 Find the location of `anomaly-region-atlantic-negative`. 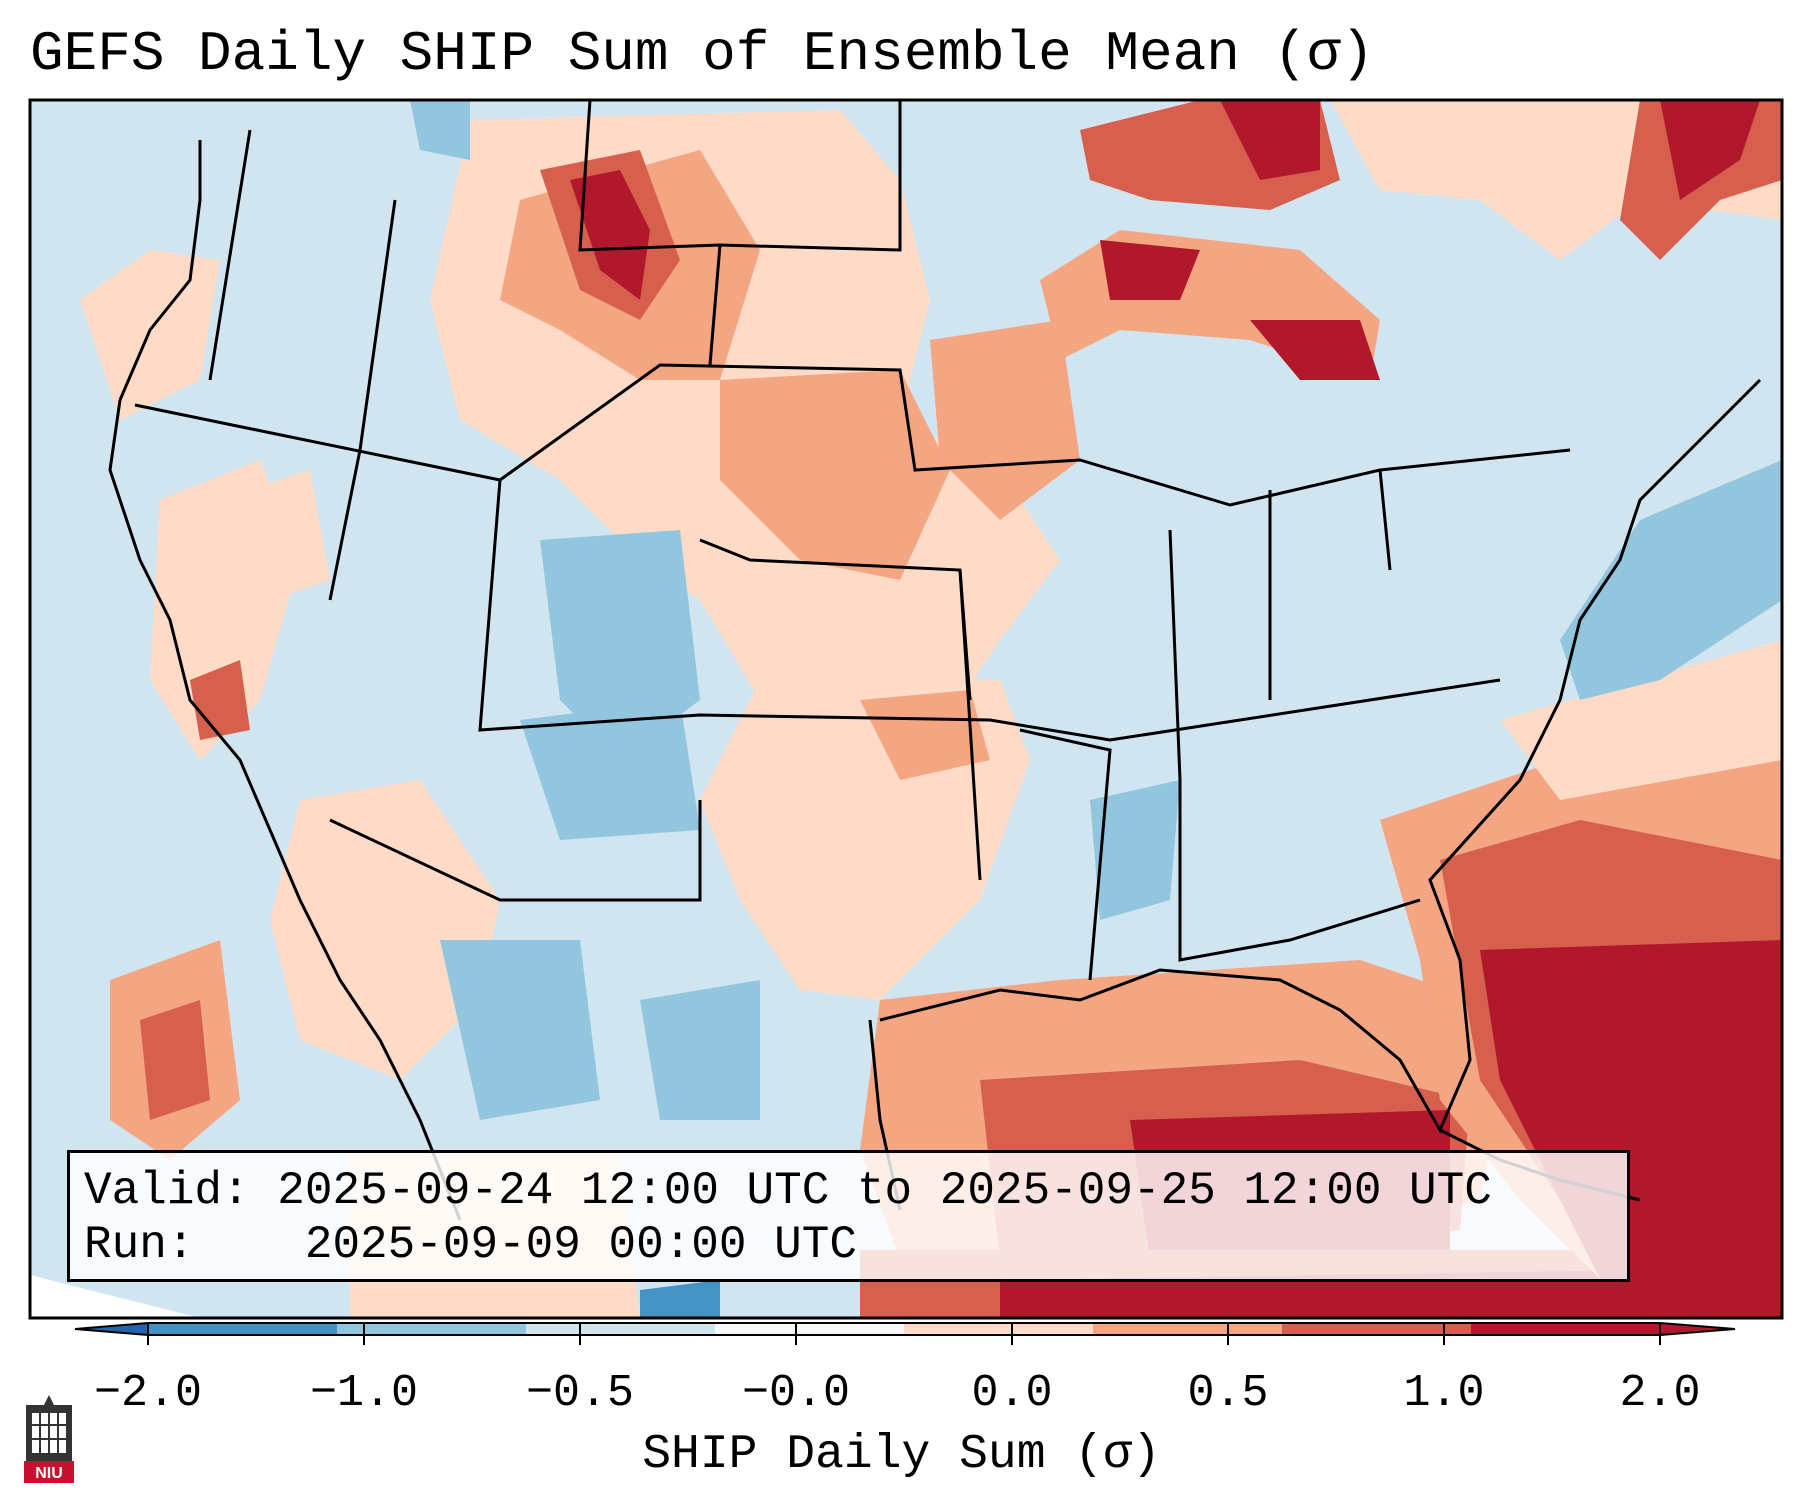

anomaly-region-atlantic-negative is located at coordinates (1671, 580).